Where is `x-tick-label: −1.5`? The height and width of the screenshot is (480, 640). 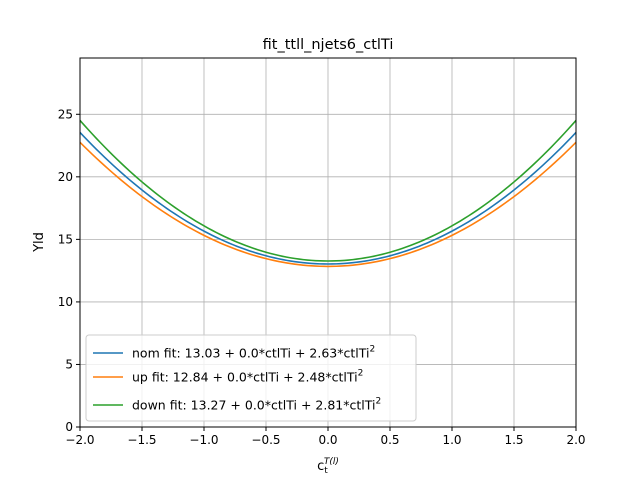 x-tick-label: −1.5 is located at coordinates (141, 440).